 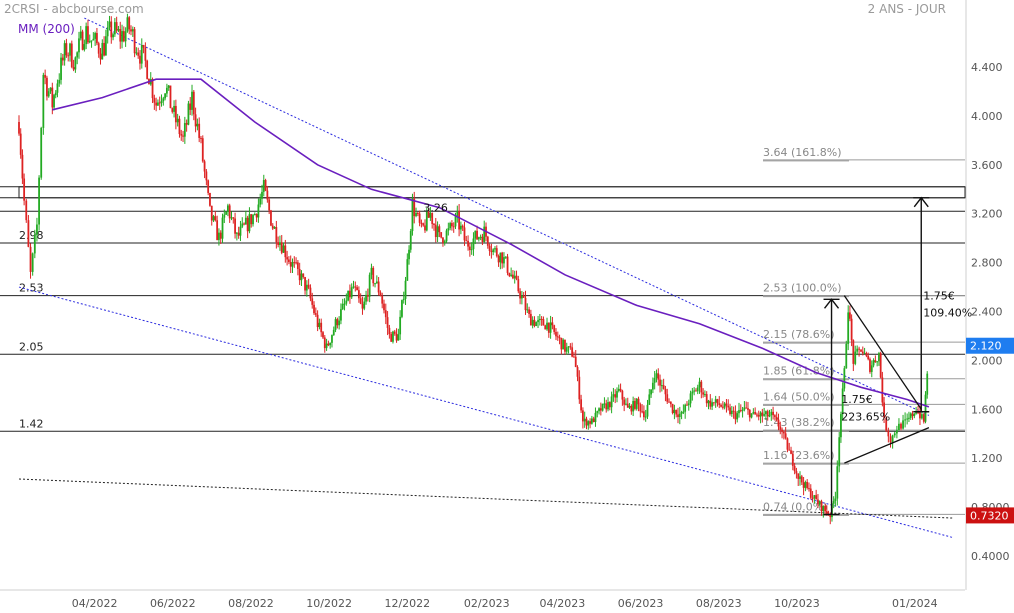 What do you see at coordinates (915, 603) in the screenshot?
I see `x-tick-label: 01/2024` at bounding box center [915, 603].